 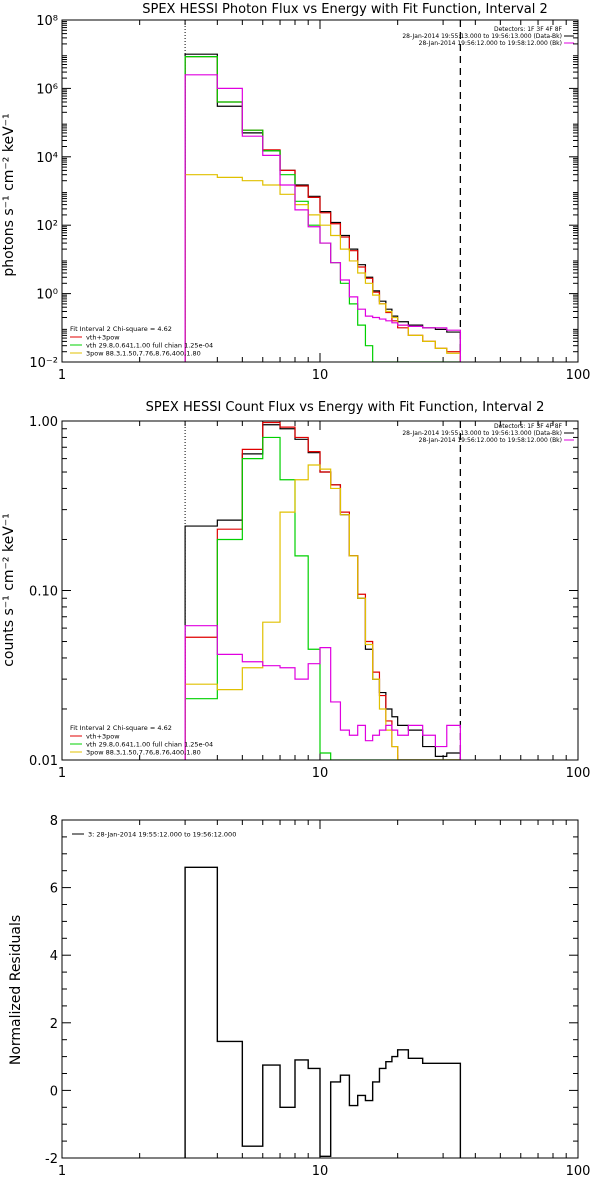 What do you see at coordinates (43, 761) in the screenshot?
I see `count-y-tick-label: 0.01` at bounding box center [43, 761].